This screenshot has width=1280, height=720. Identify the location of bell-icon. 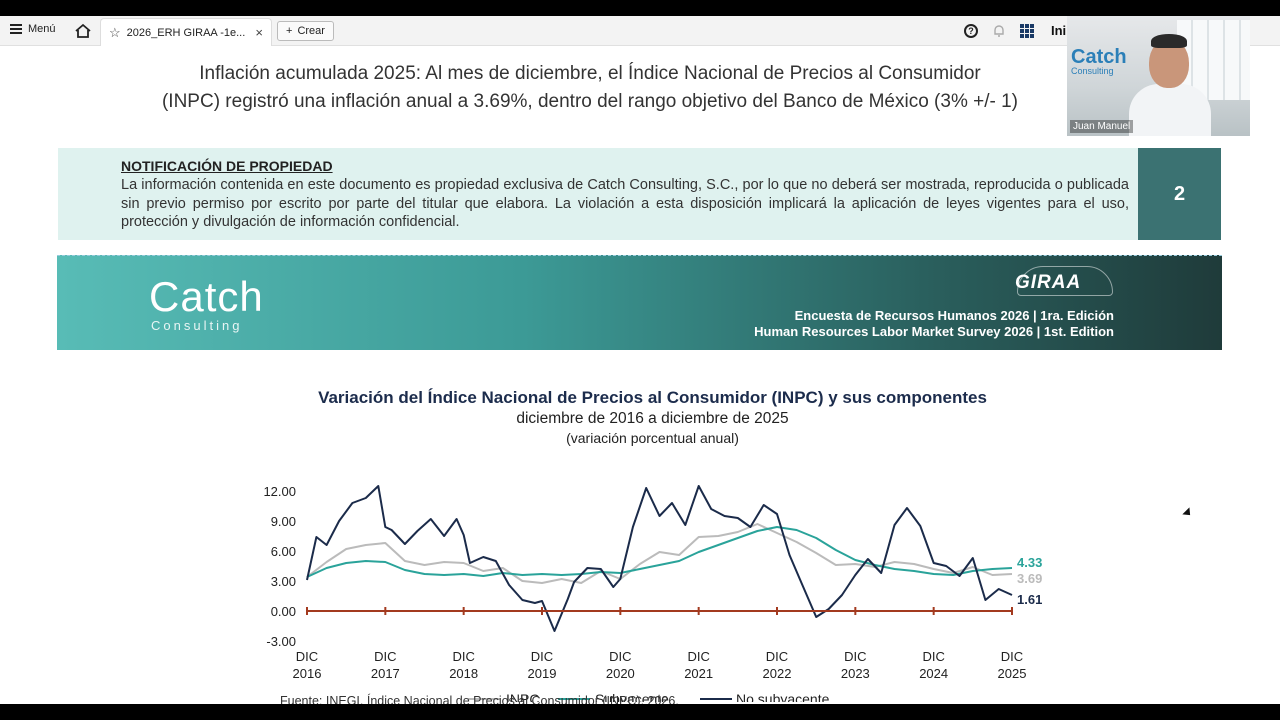
(999, 31).